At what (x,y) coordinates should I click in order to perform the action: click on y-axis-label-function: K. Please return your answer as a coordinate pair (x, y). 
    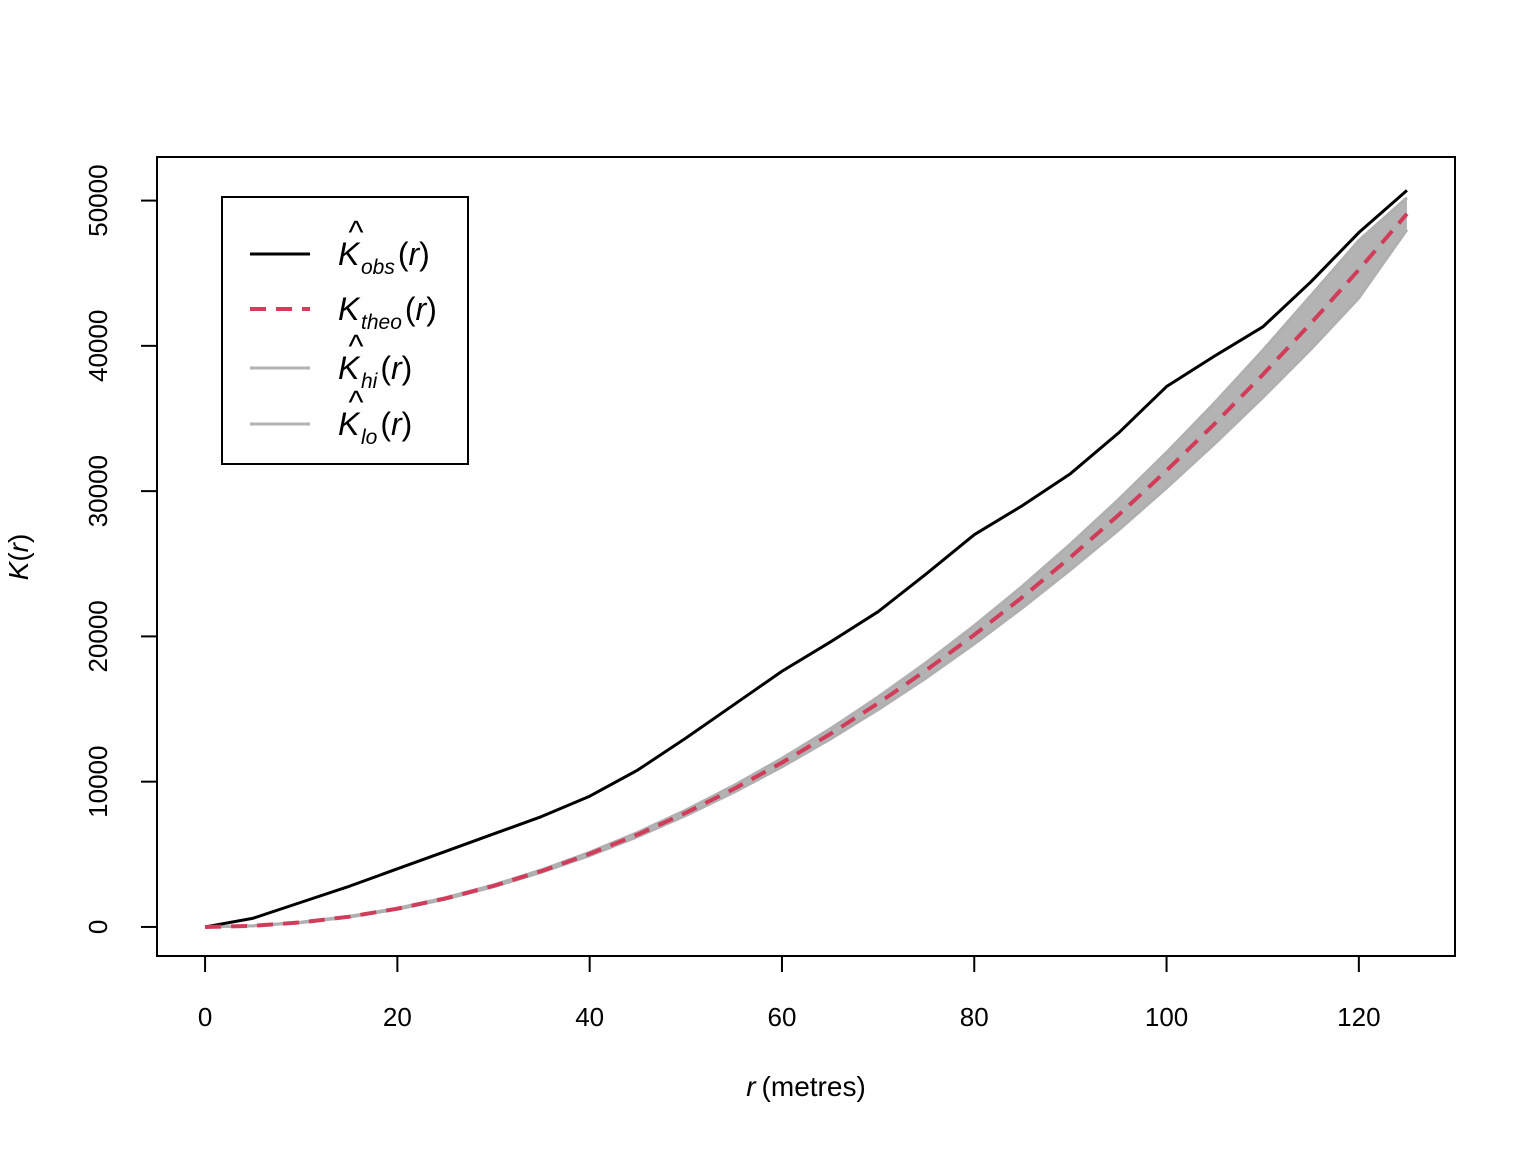
    Looking at the image, I should click on (18, 570).